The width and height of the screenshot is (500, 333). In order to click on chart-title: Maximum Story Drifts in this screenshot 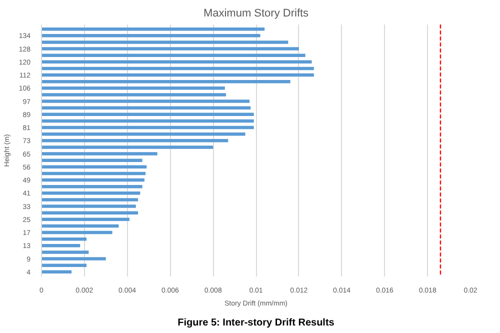, I will do `click(256, 14)`.